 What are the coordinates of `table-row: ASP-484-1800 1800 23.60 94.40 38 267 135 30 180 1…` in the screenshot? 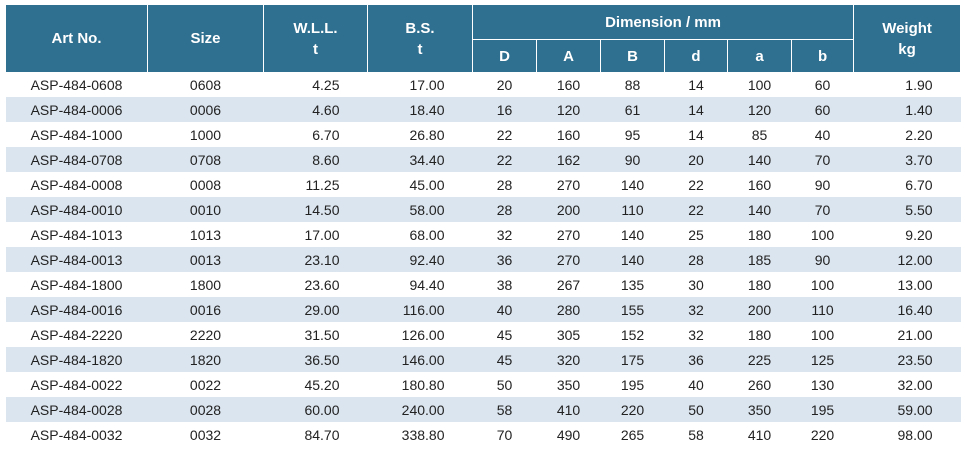 It's located at (483, 284).